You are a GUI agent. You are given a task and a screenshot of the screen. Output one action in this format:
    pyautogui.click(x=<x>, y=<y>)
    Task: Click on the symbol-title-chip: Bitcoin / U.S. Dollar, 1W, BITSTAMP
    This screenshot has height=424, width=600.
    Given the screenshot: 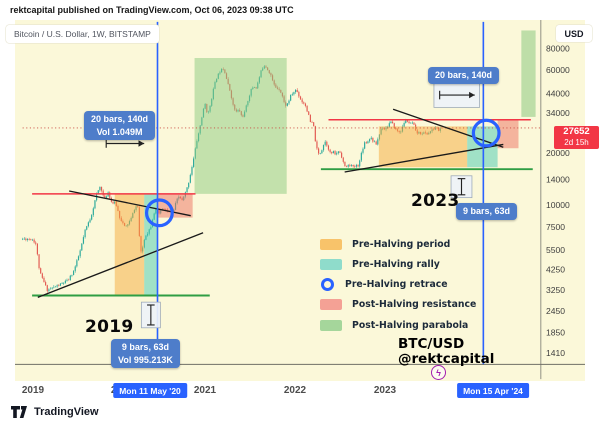 What is the action you would take?
    pyautogui.click(x=82, y=34)
    